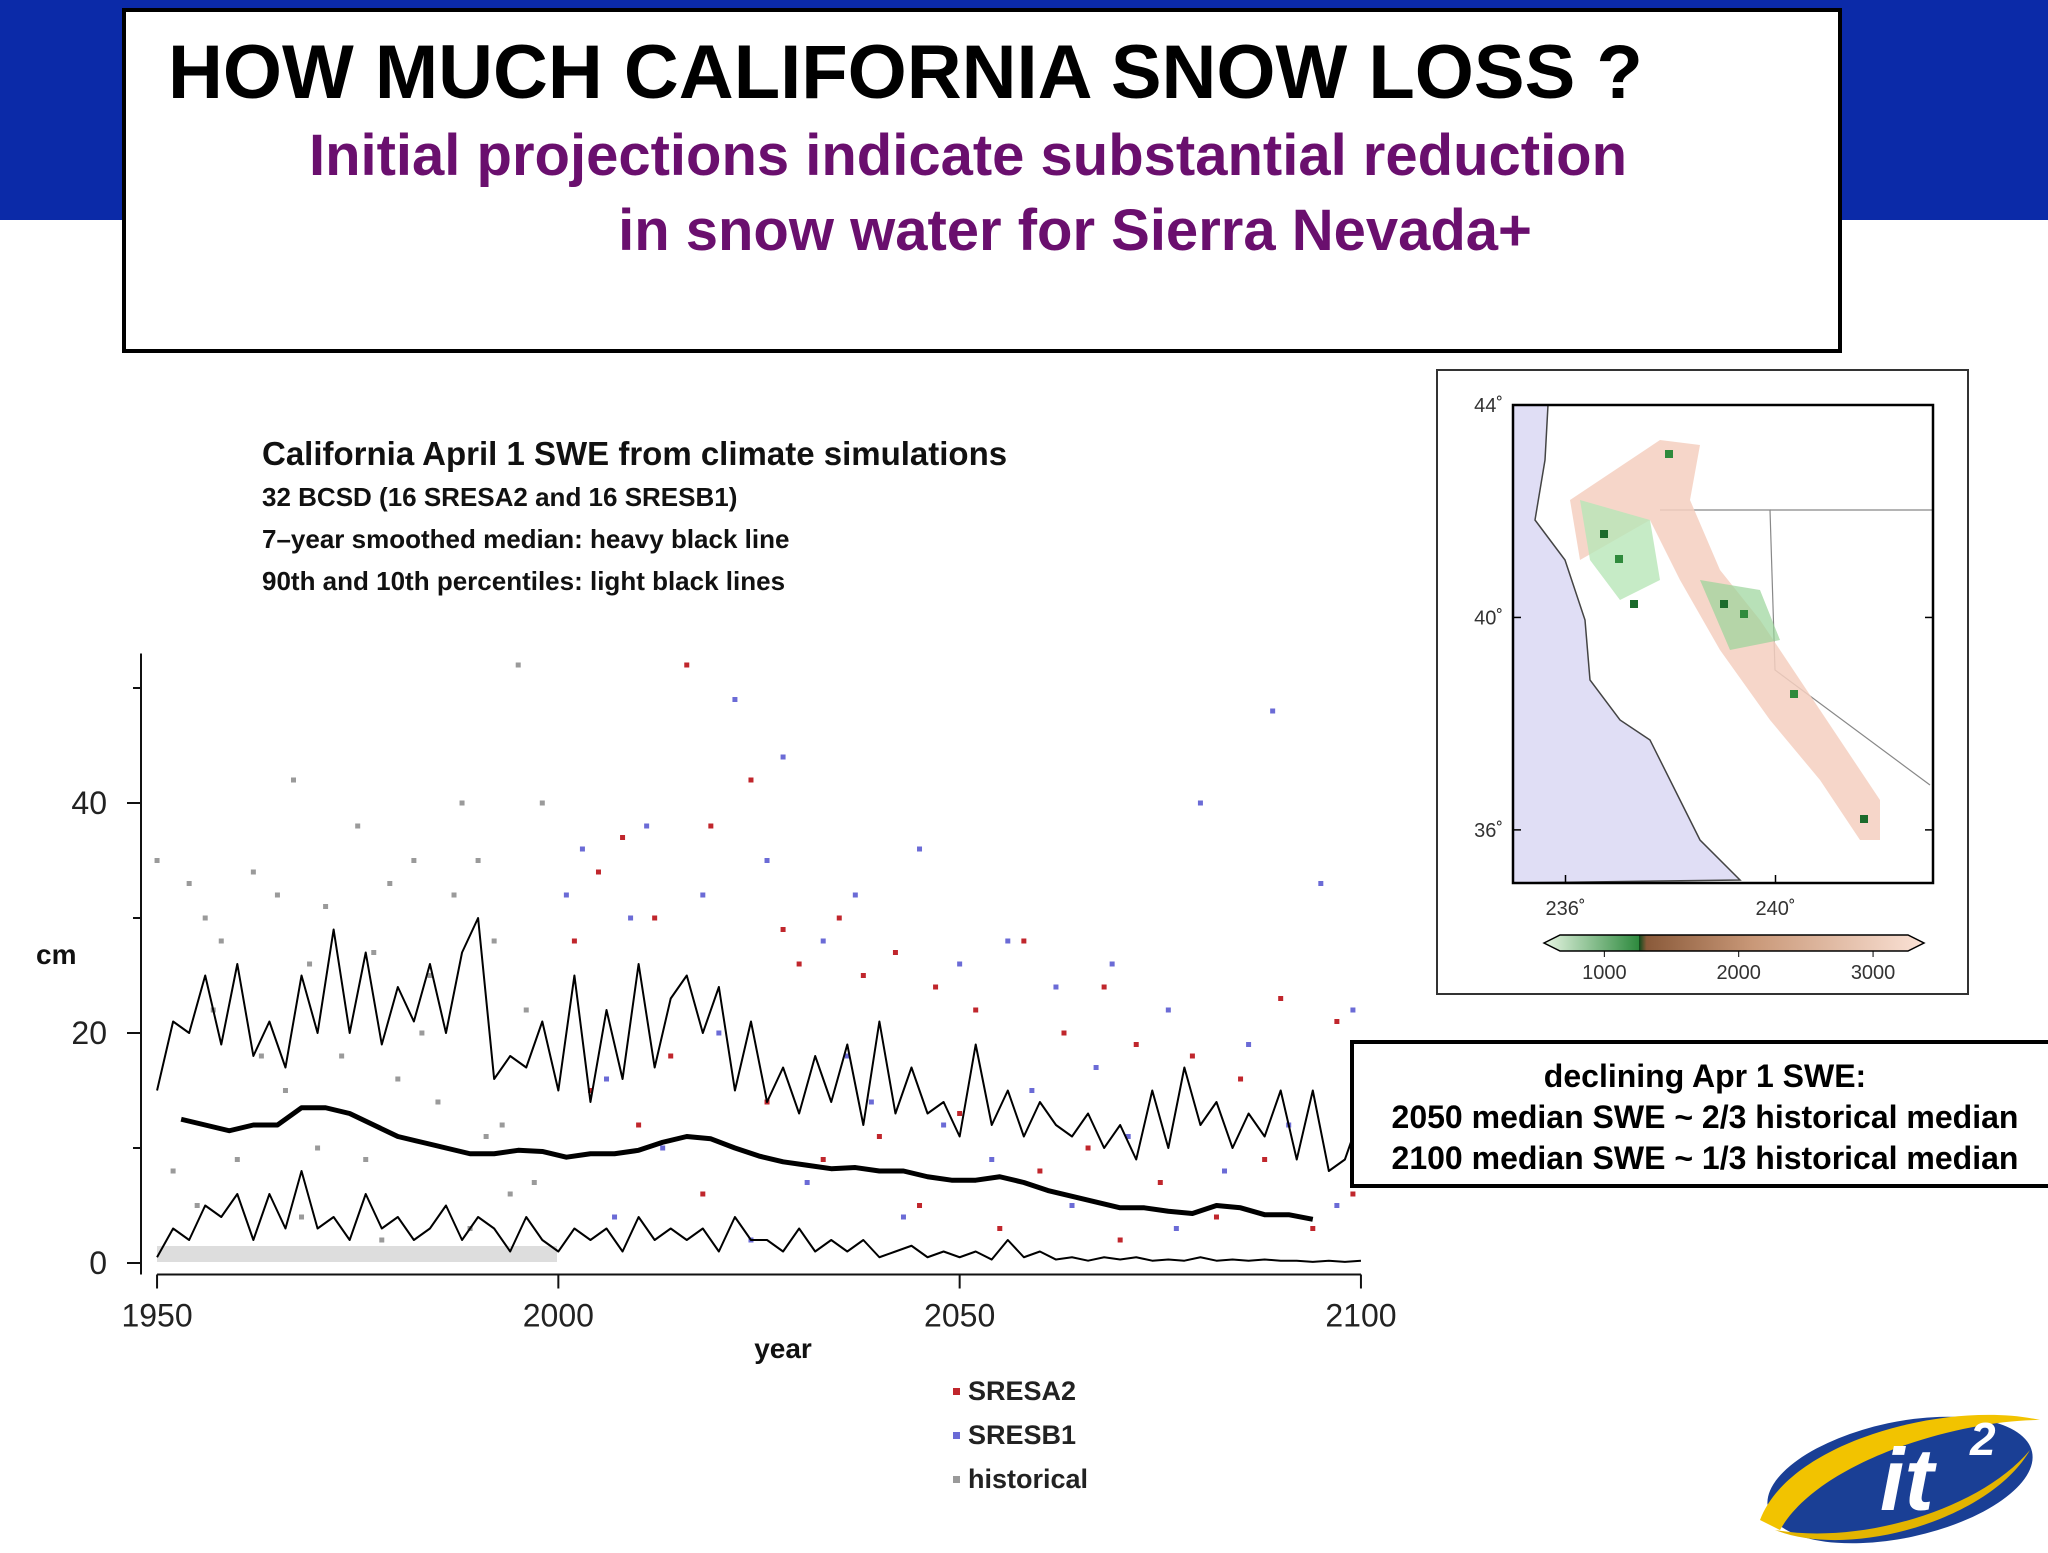  Describe the element at coordinates (1705, 1158) in the screenshot. I see `annotation: 2100 median SWE ~ 1/3 historical median` at that location.